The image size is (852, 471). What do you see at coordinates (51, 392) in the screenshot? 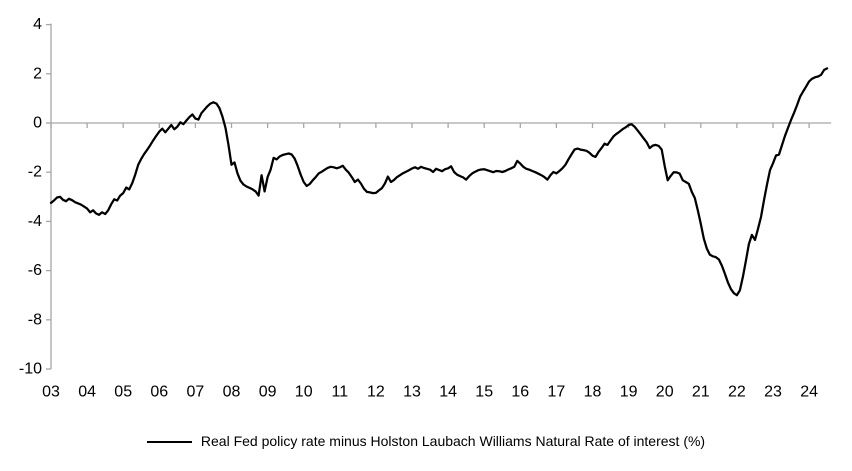
I see `x-tick-label: 03` at bounding box center [51, 392].